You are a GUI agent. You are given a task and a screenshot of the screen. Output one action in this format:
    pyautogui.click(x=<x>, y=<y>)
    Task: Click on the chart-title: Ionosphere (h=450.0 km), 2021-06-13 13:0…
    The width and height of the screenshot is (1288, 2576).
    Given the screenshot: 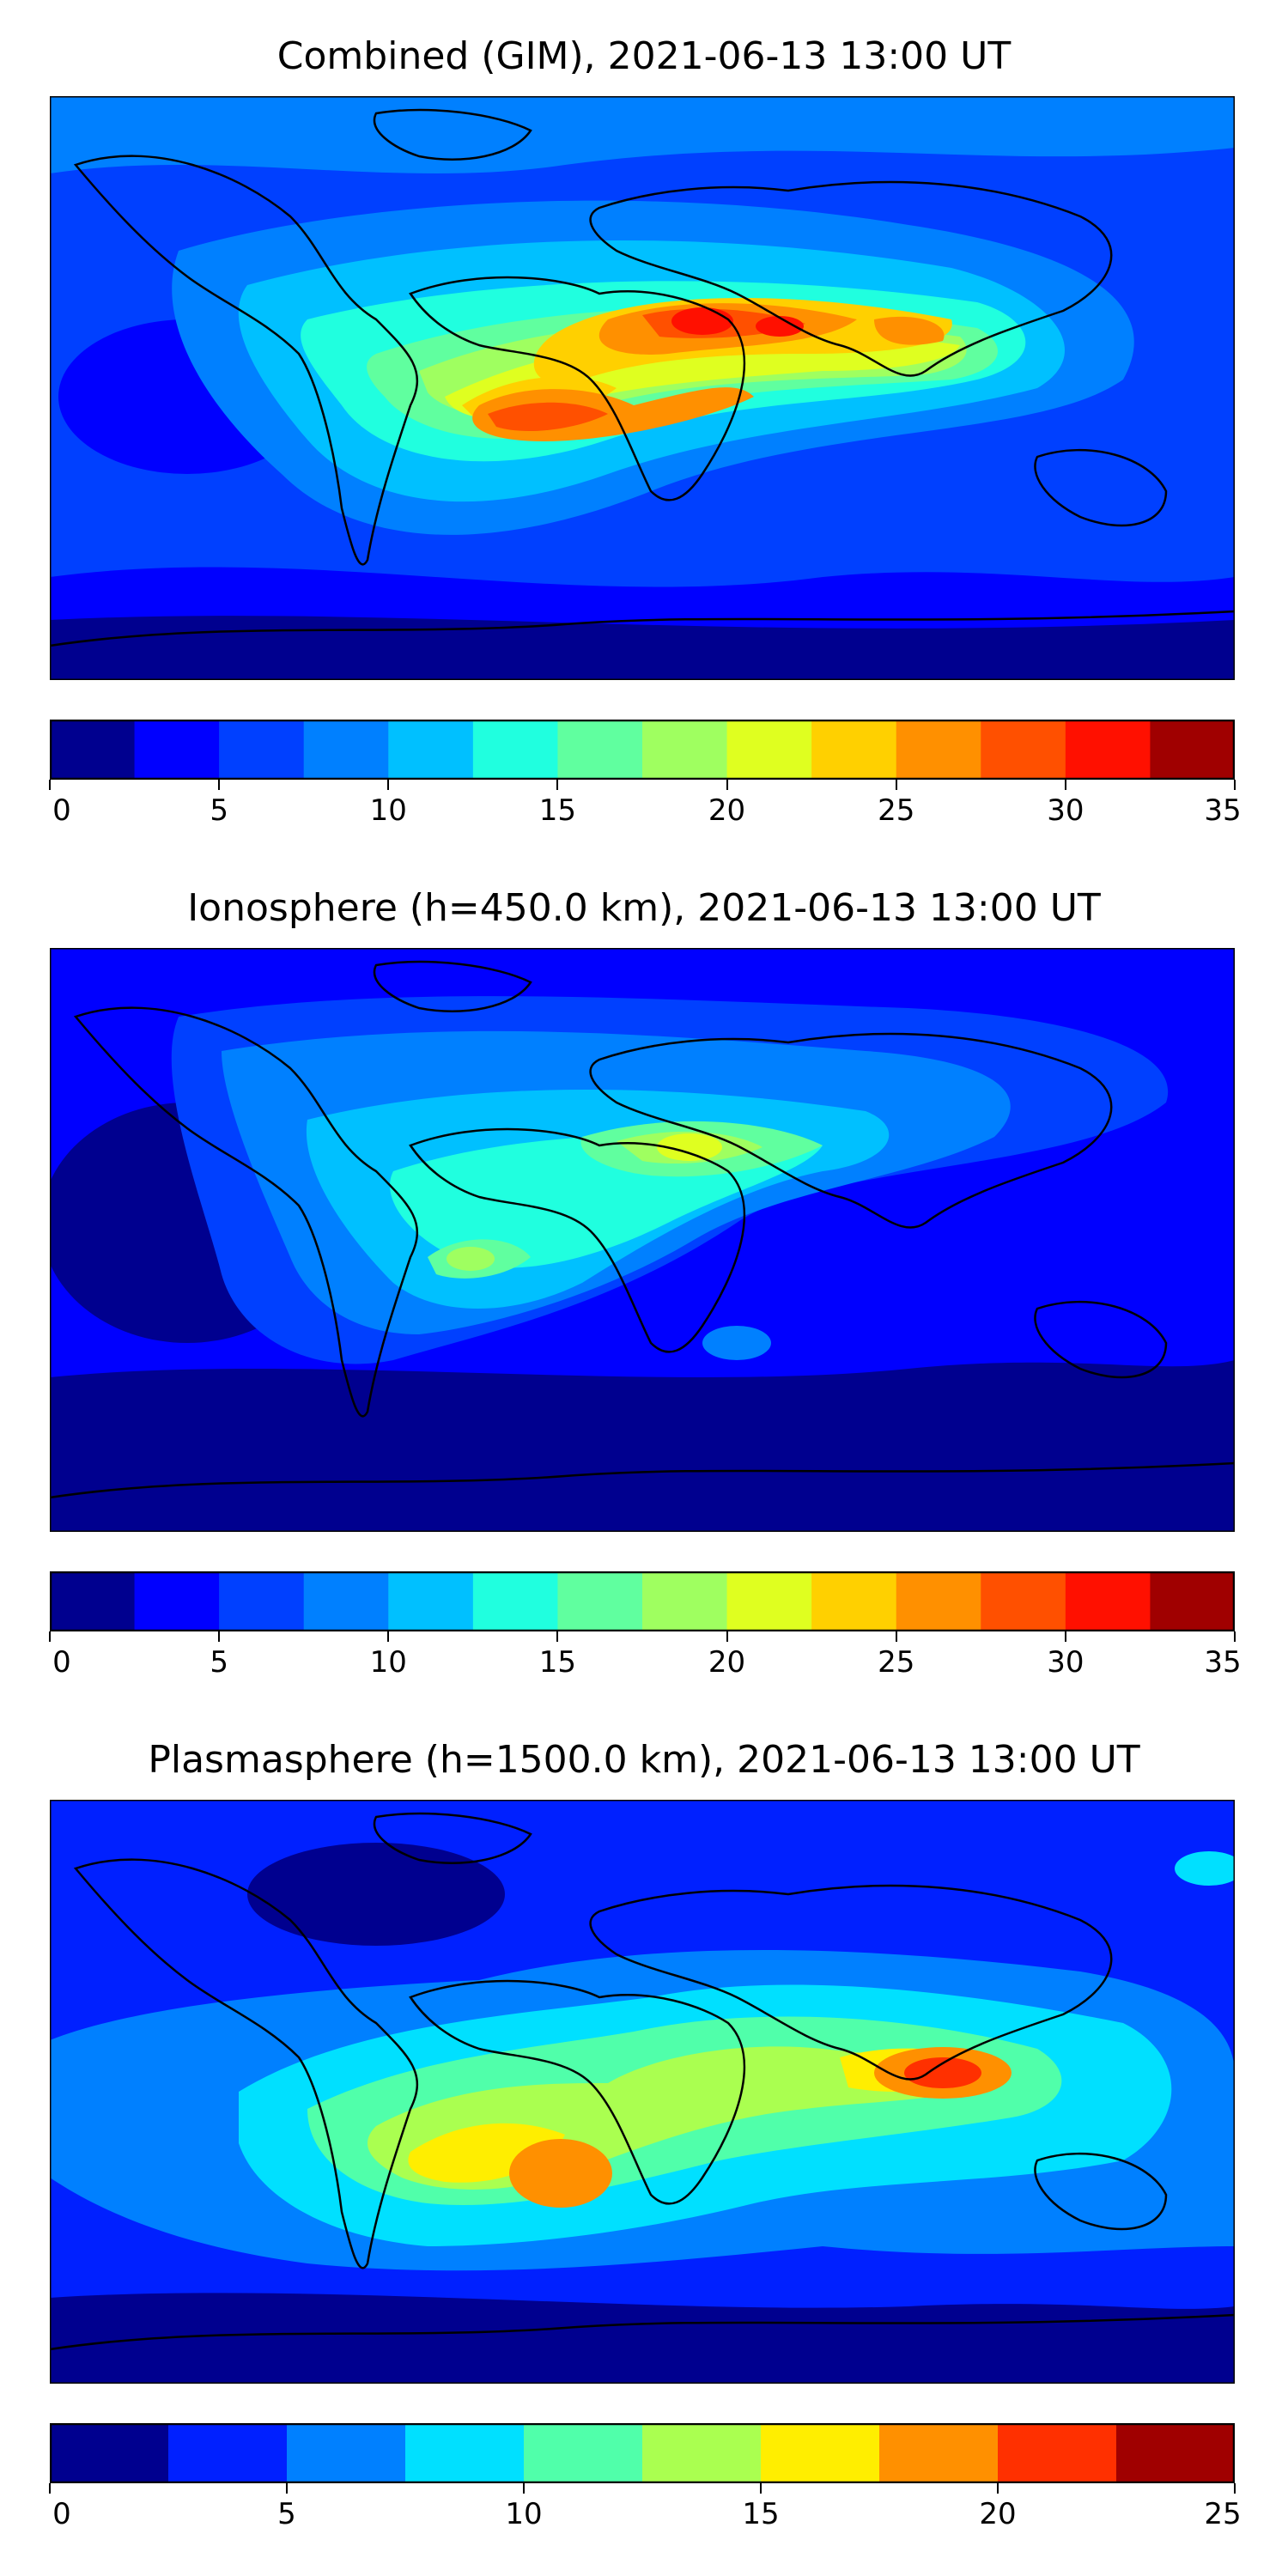 What is the action you would take?
    pyautogui.click(x=644, y=908)
    